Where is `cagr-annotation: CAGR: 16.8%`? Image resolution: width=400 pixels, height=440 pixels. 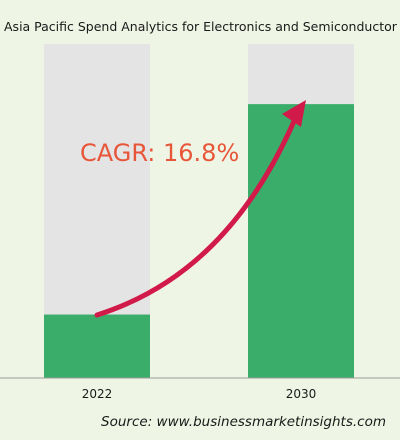
cagr-annotation: CAGR: 16.8% is located at coordinates (159, 153).